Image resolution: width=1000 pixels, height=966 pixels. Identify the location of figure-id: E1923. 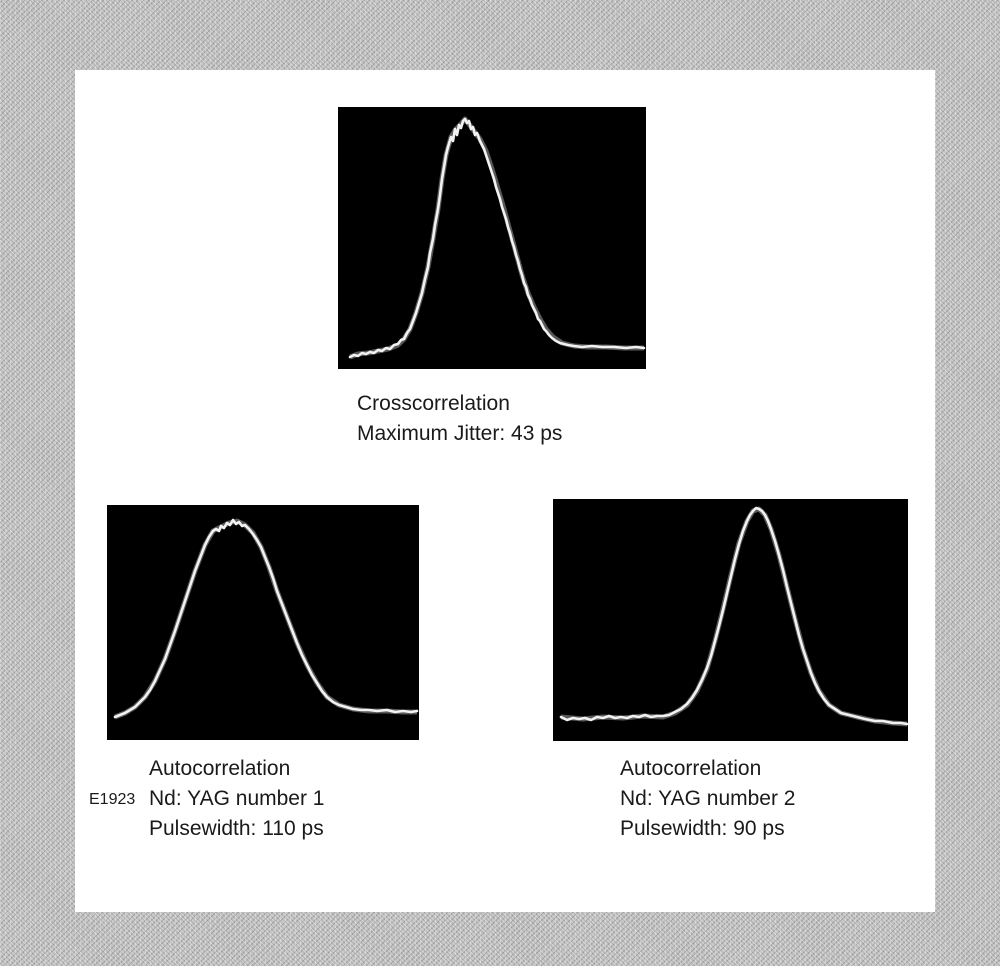
(112, 799).